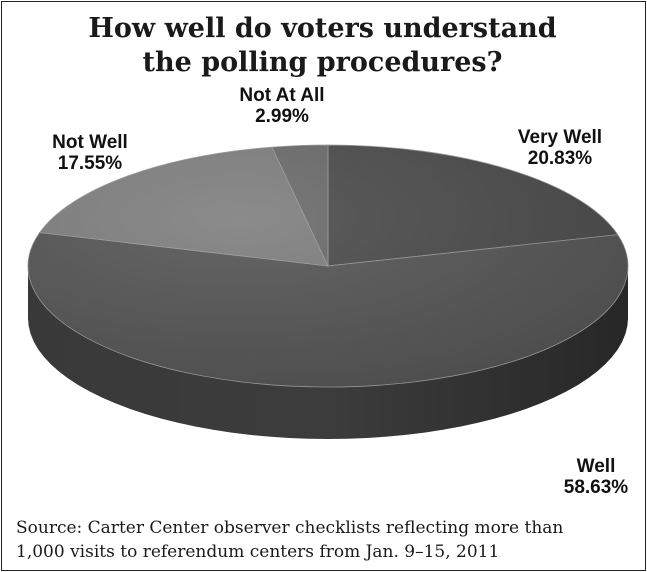 The image size is (647, 572). Describe the element at coordinates (322, 62) in the screenshot. I see `chart-title-line-2: the polling procedures?` at that location.